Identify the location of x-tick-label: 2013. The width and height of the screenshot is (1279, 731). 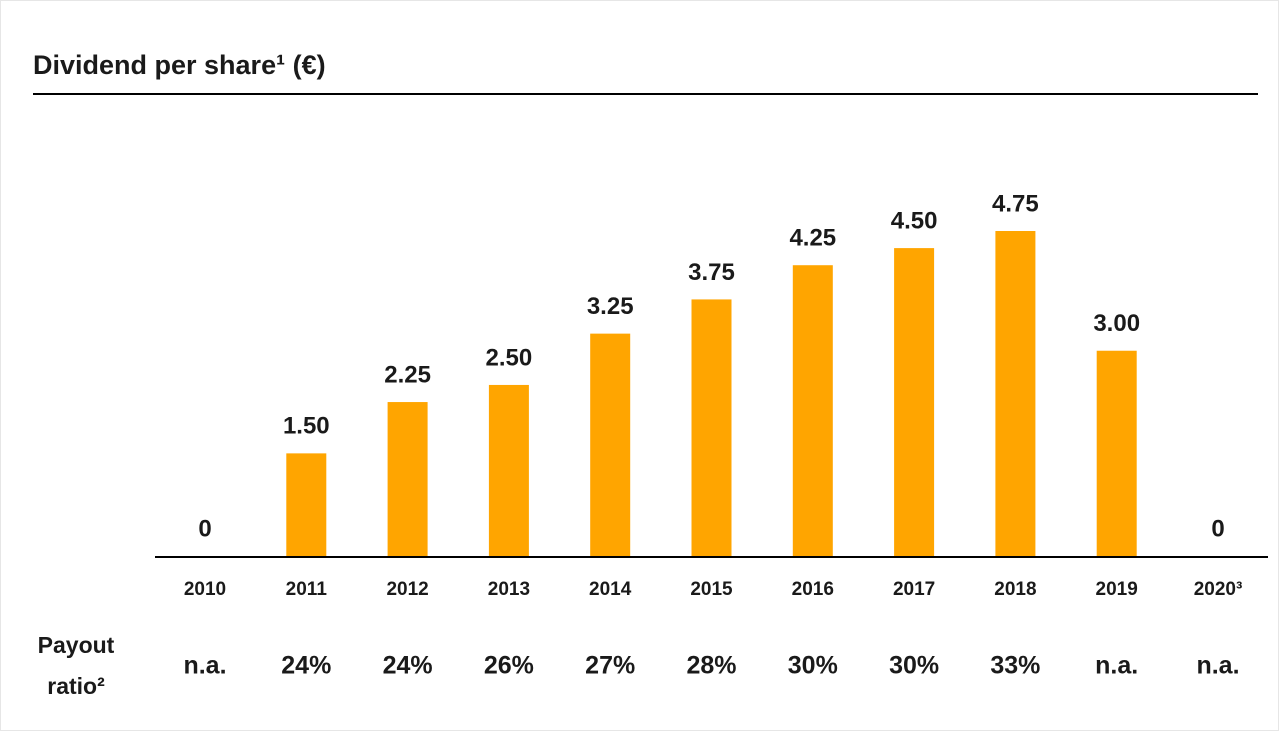
(509, 589).